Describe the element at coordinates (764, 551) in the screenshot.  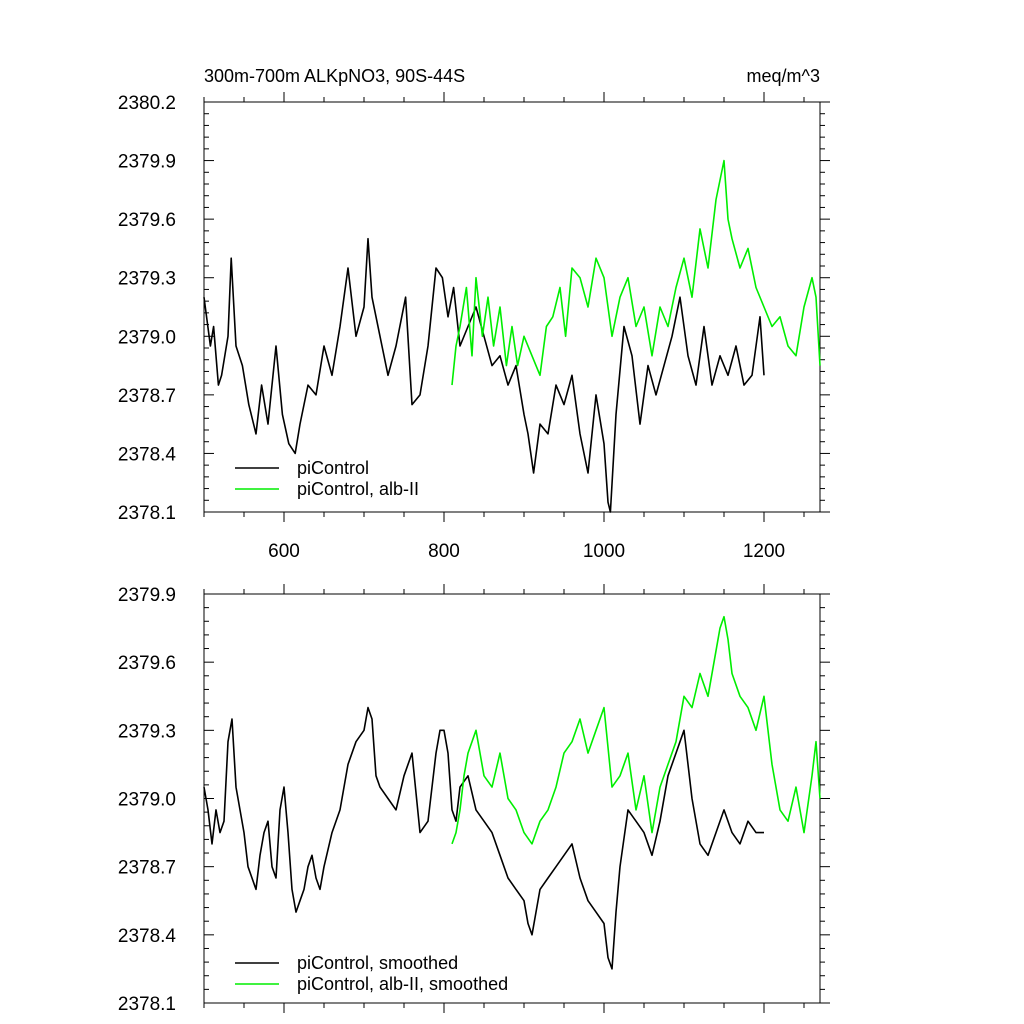
I see `x-tick-label: 1200` at that location.